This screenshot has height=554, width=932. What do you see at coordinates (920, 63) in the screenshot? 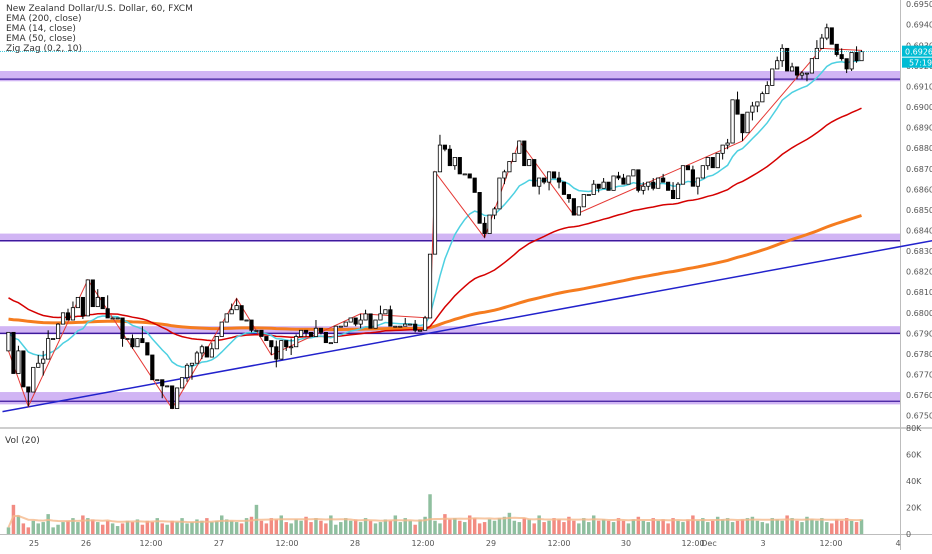
I see `countdown-tag: 57:19` at bounding box center [920, 63].